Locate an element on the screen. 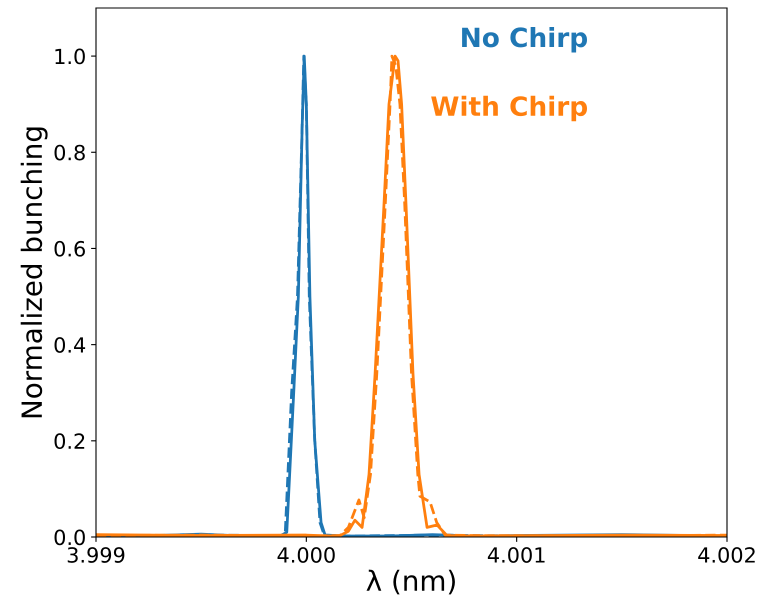 The width and height of the screenshot is (764, 601). y-tick-label: 0.2 is located at coordinates (69, 441).